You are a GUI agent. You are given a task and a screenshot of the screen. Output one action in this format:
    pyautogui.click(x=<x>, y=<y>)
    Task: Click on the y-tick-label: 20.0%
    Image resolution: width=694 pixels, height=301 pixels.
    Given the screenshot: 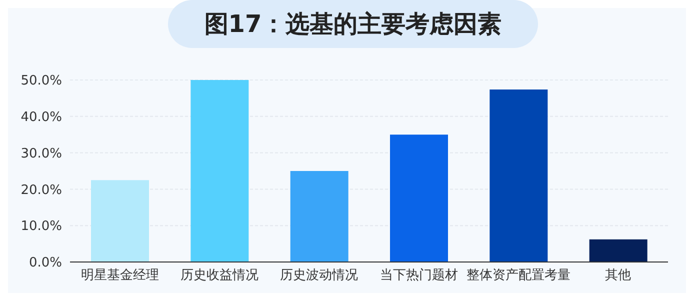 What is the action you would take?
    pyautogui.click(x=41, y=190)
    